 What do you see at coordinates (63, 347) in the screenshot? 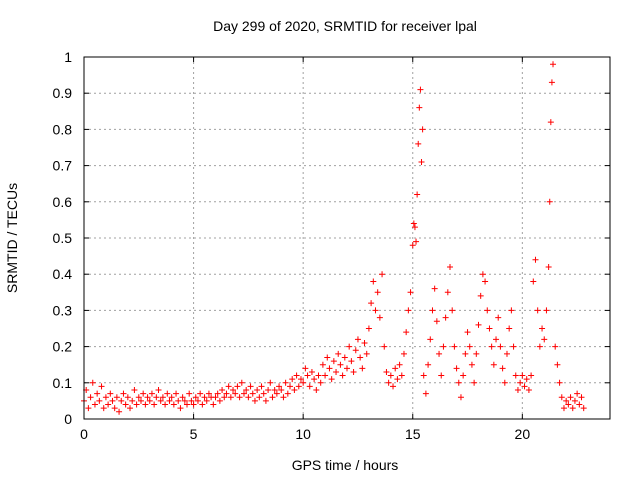
I see `y-tick-label: 0.2` at bounding box center [63, 347].